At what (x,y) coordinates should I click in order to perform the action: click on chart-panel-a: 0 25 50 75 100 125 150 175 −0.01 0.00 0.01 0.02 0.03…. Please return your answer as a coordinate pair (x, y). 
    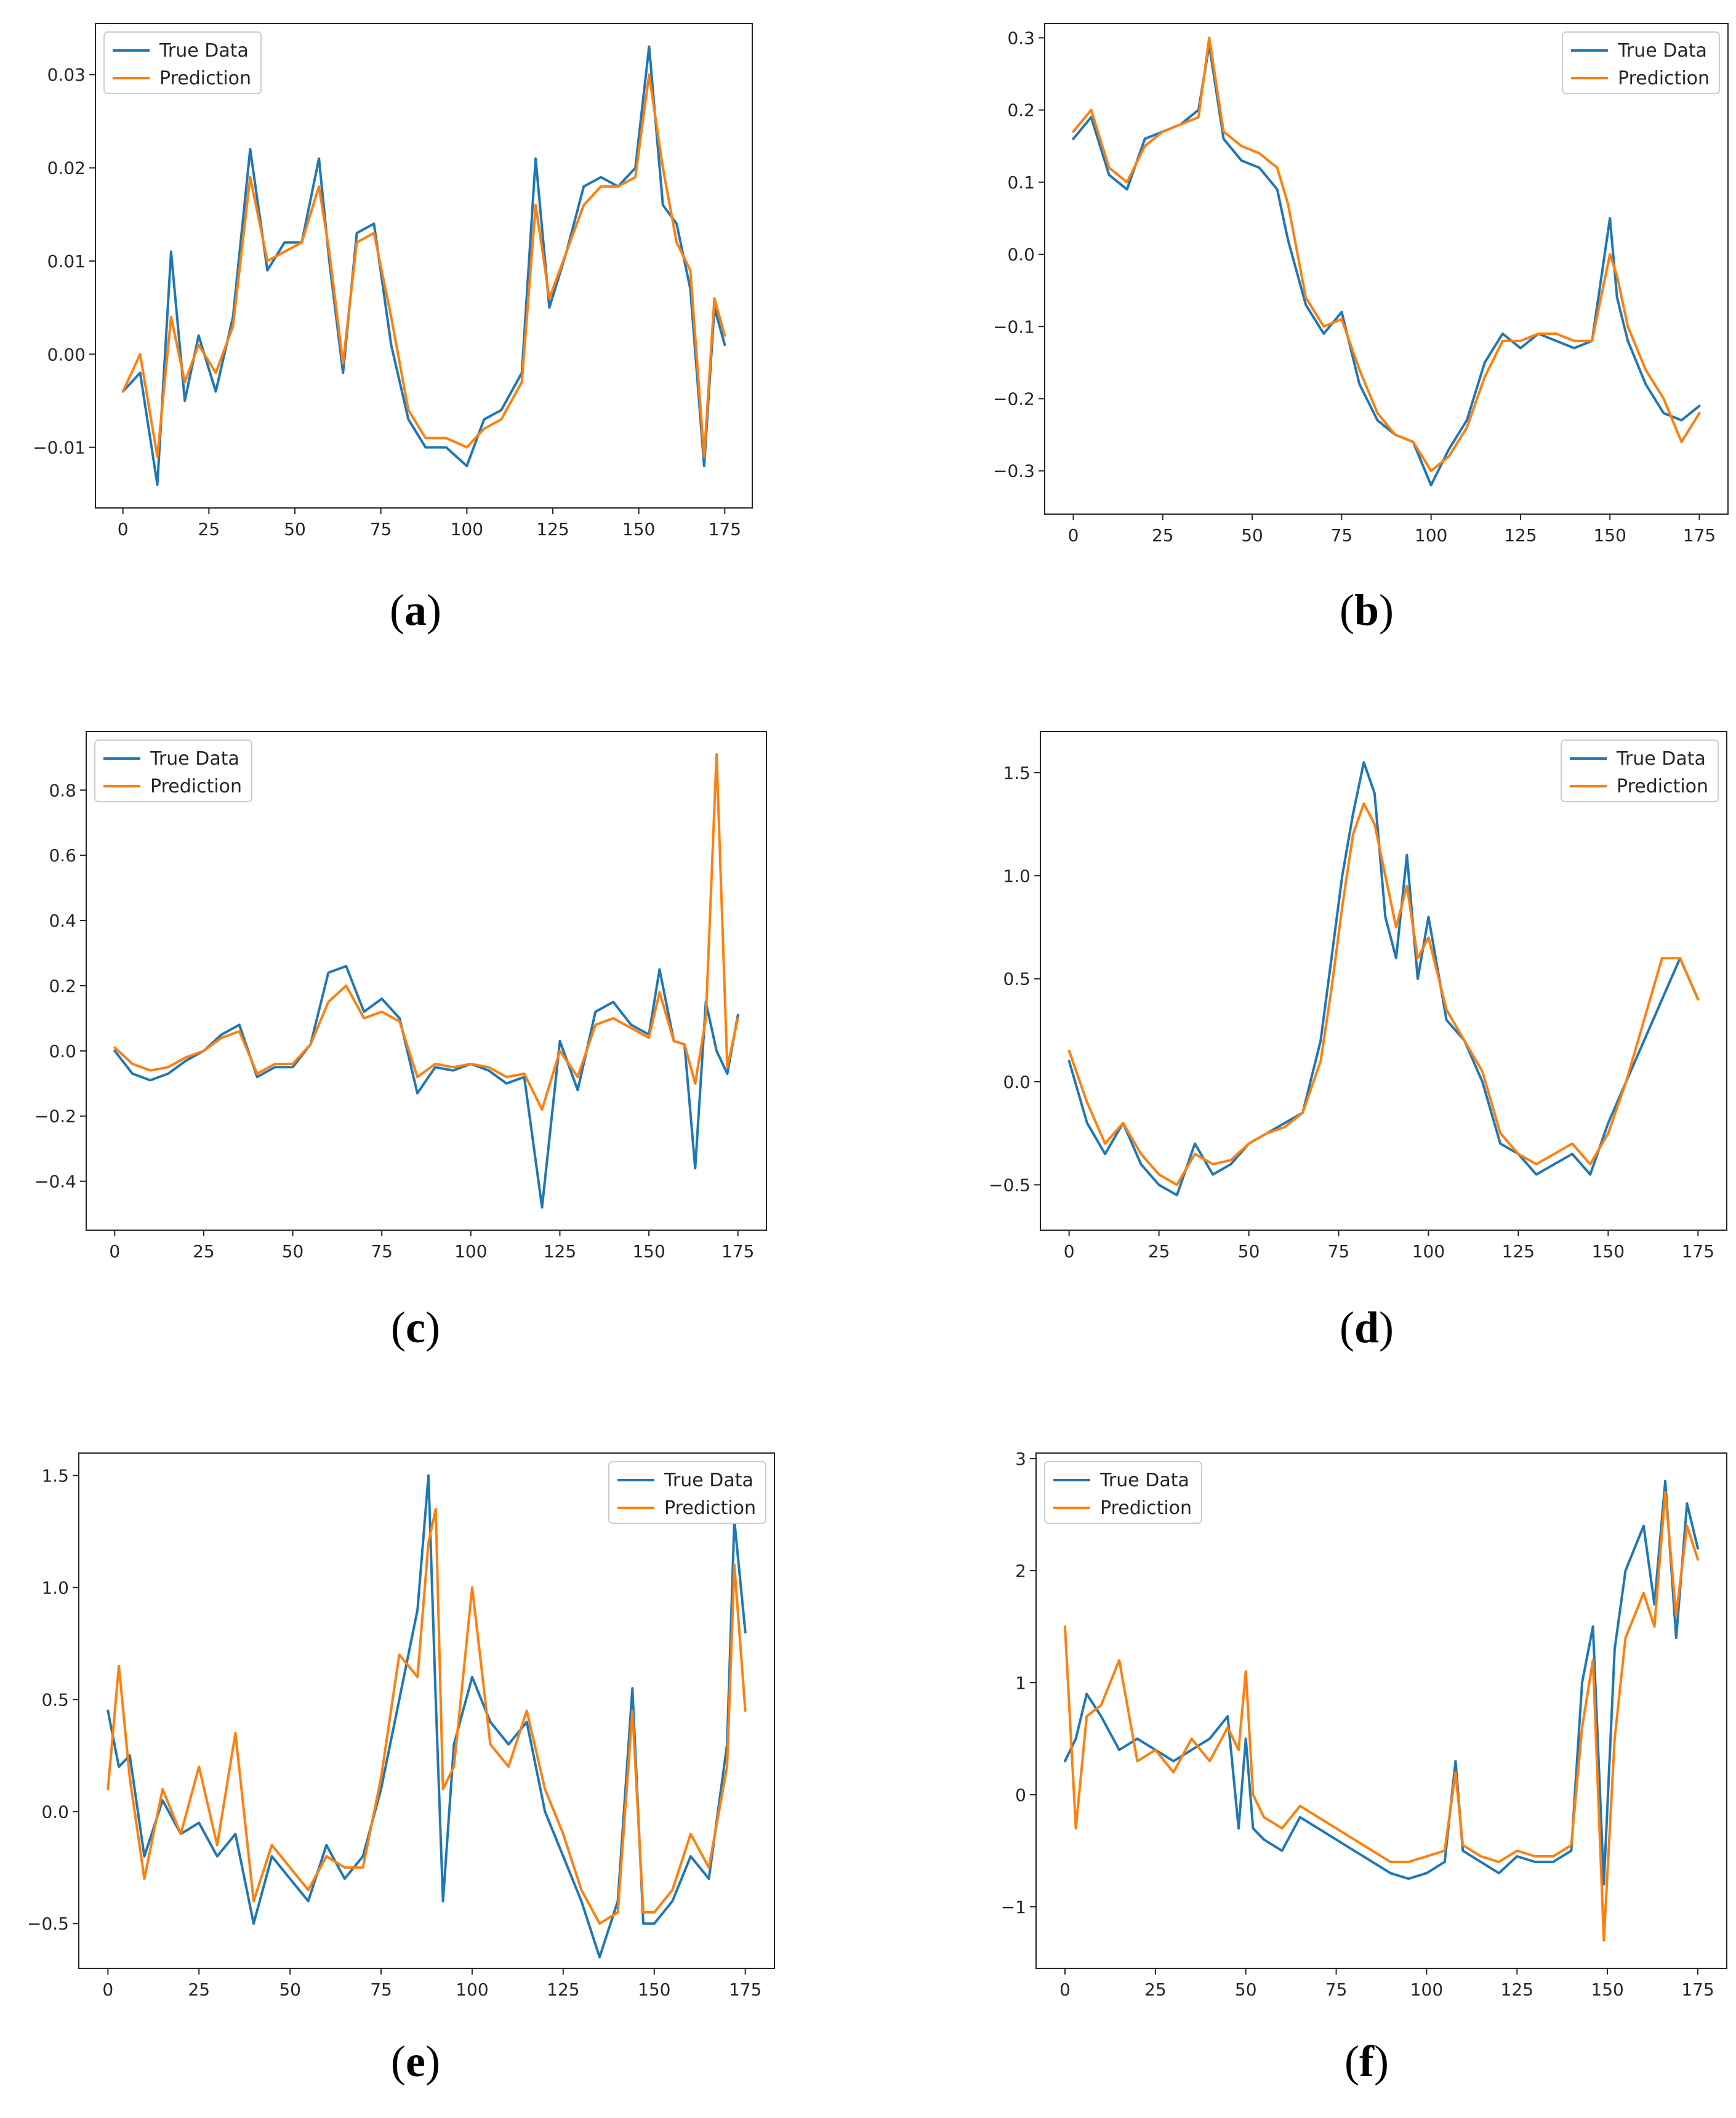
    Looking at the image, I should click on (393, 329).